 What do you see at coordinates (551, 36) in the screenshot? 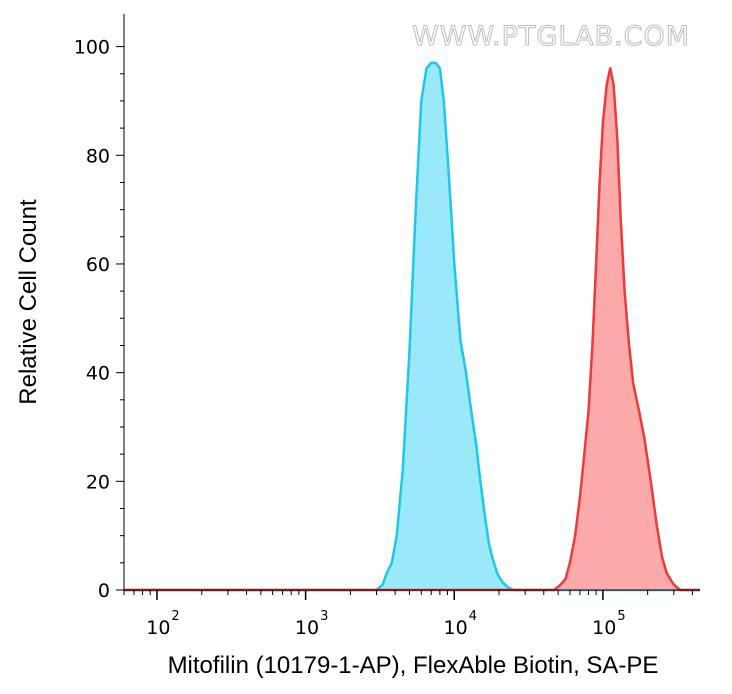
I see `watermark: WWW.PTGLAB.COM` at bounding box center [551, 36].